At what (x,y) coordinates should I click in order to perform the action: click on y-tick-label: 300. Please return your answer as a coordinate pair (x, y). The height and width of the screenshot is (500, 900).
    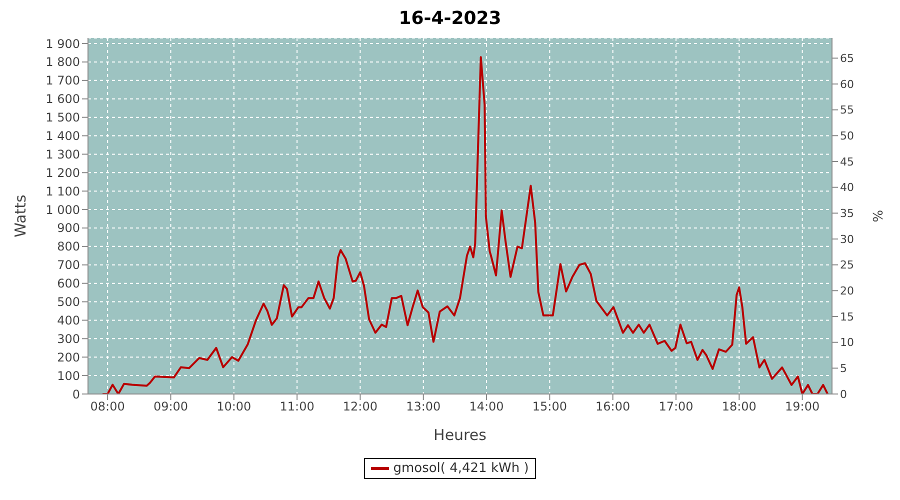
    Looking at the image, I should click on (68, 339).